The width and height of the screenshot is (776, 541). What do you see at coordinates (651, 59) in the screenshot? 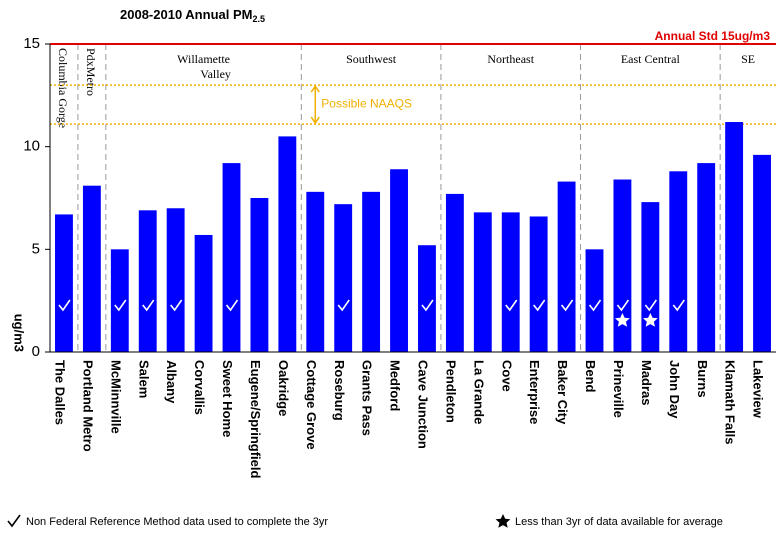
I see `region-label: East Central` at bounding box center [651, 59].